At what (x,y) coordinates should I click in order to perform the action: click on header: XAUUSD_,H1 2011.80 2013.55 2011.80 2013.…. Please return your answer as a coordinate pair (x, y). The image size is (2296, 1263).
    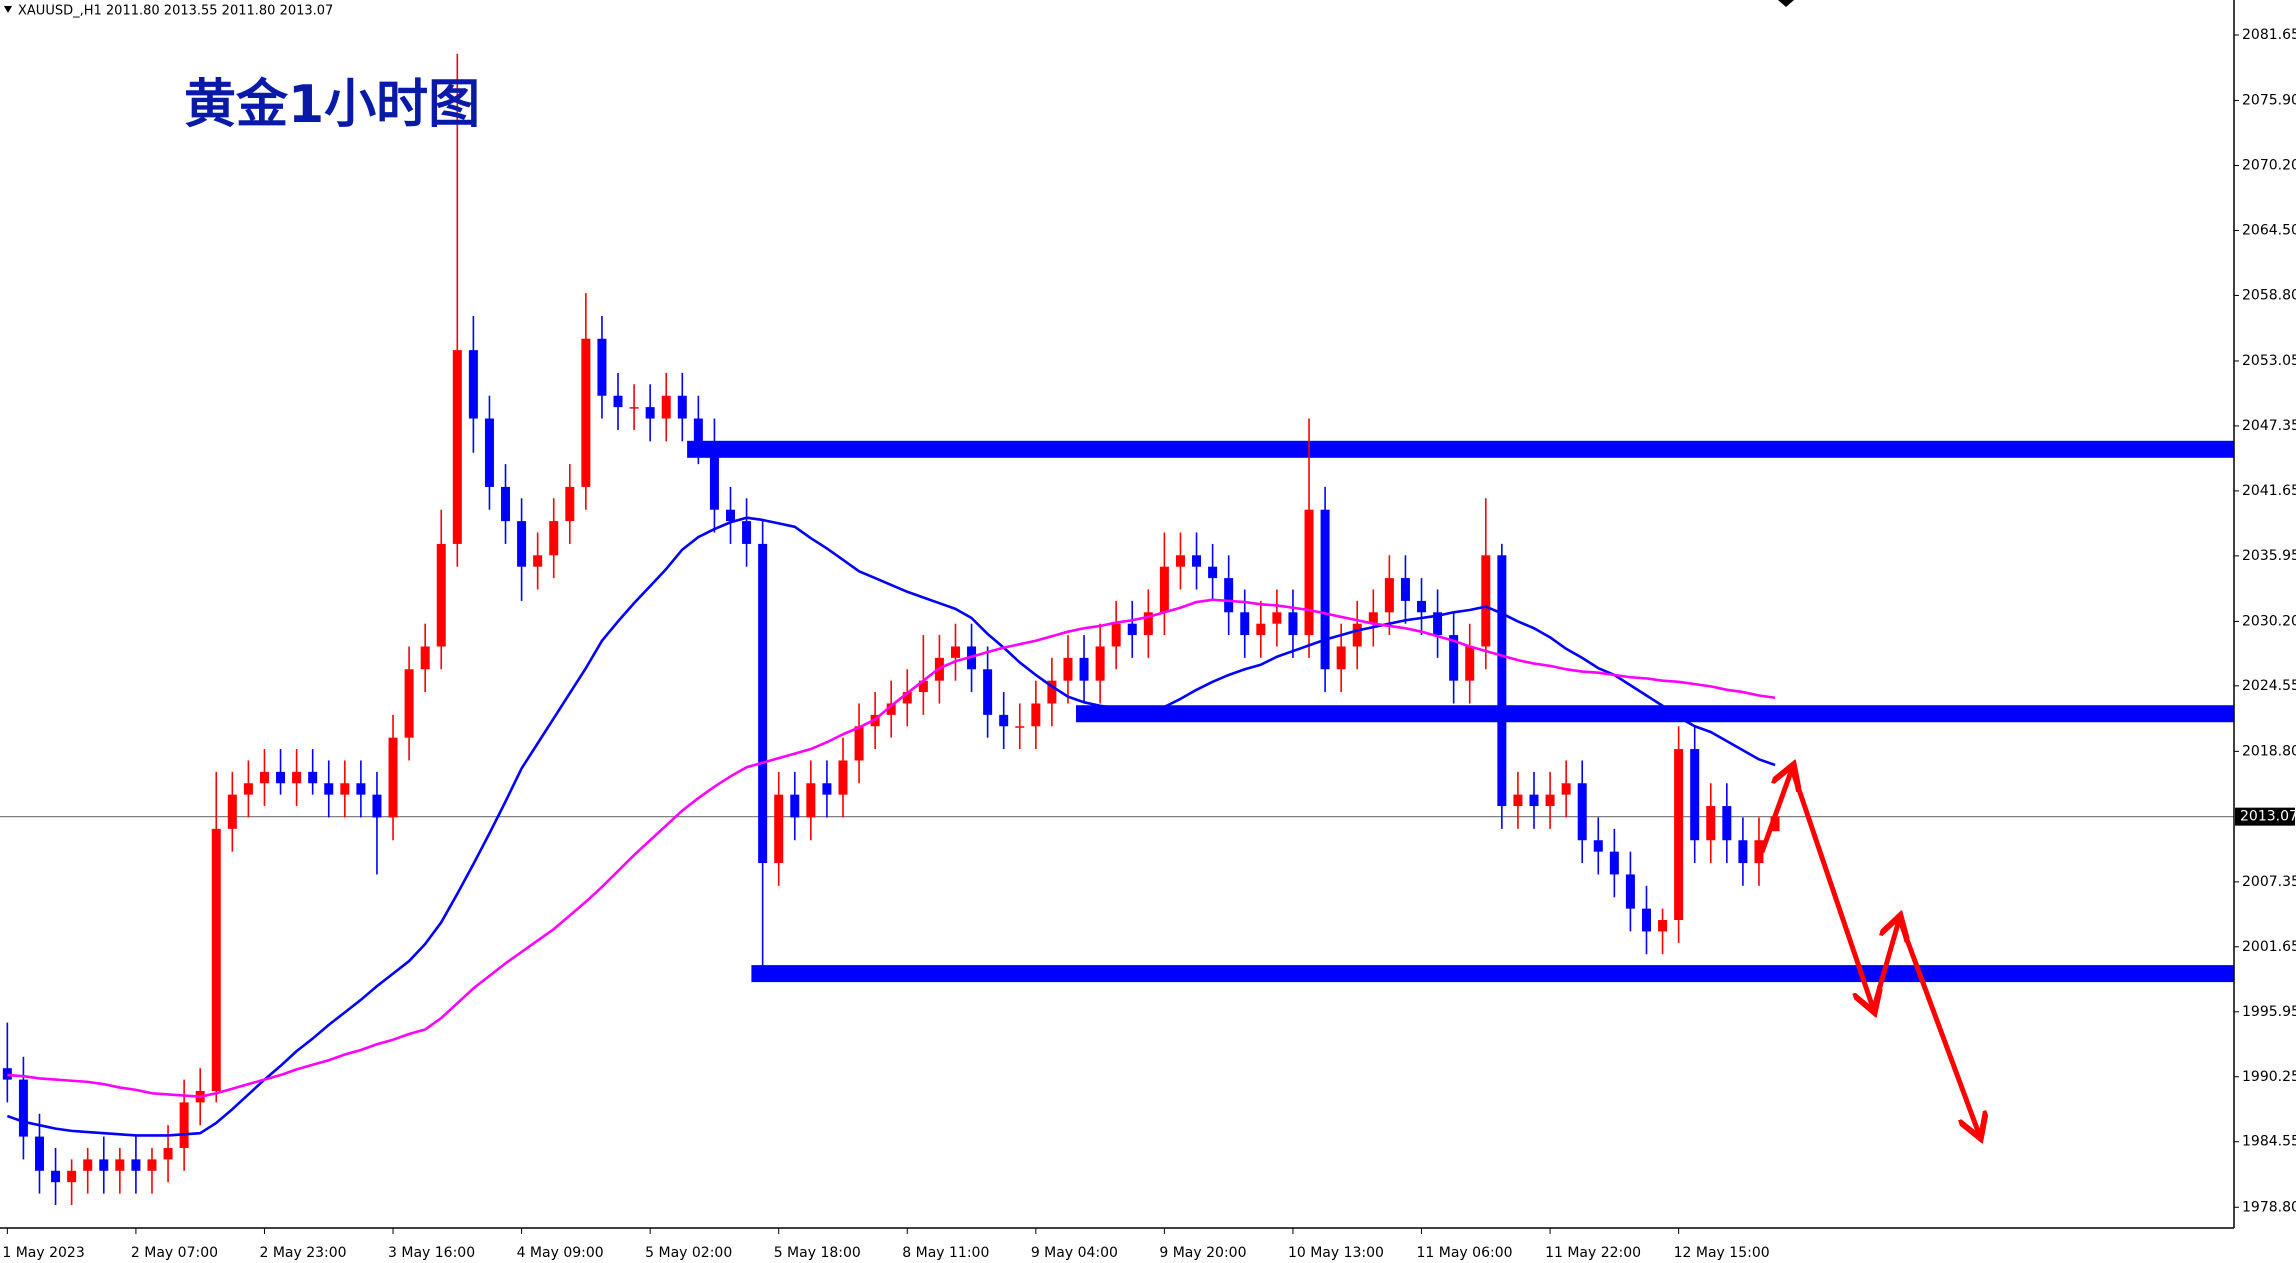
    Looking at the image, I should click on (175, 11).